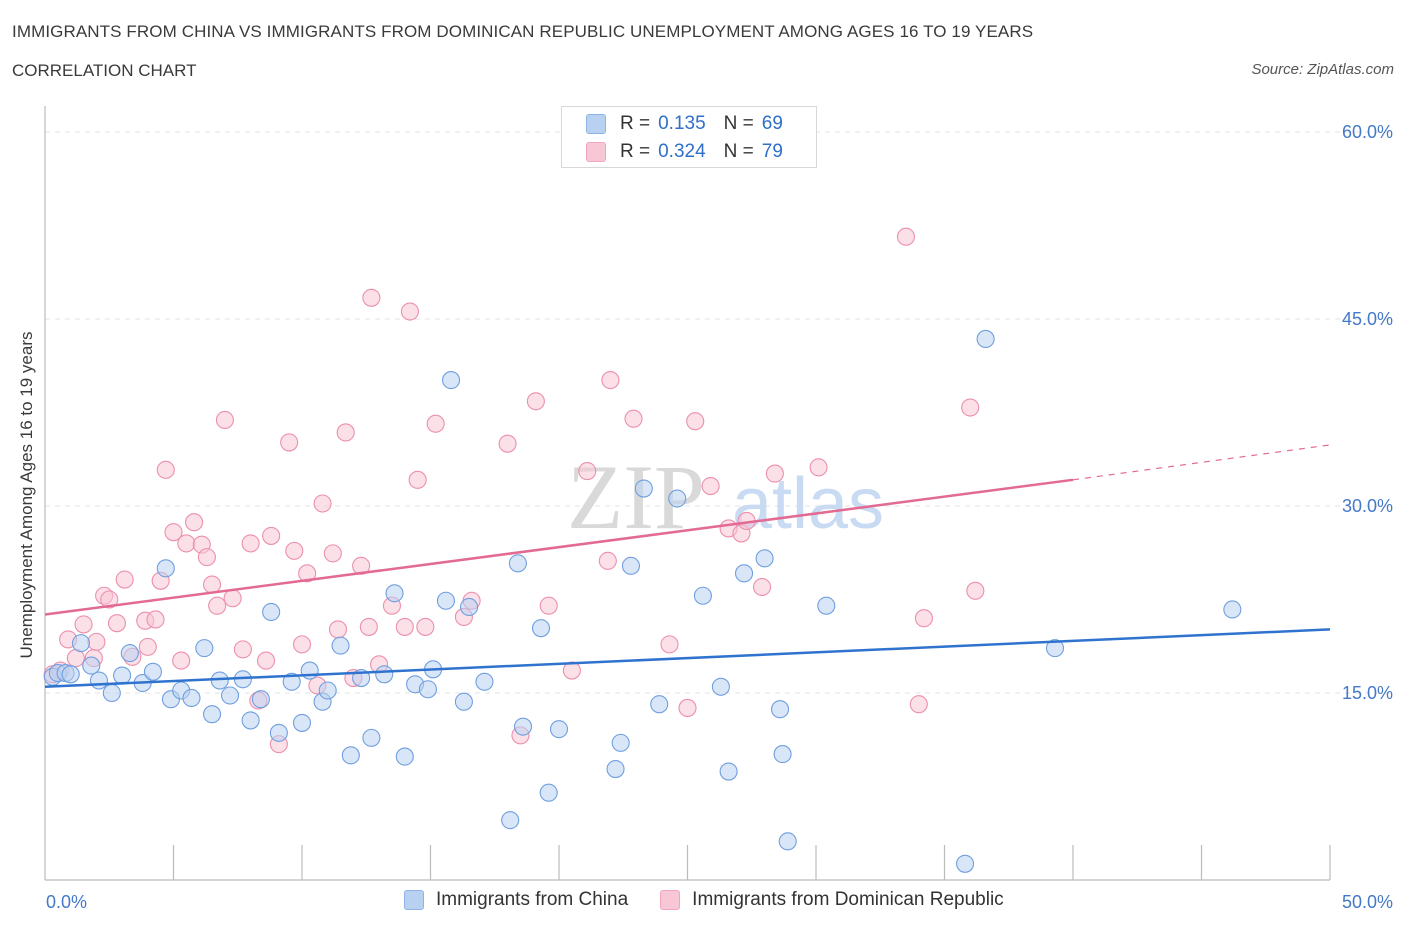 This screenshot has width=1406, height=930. Describe the element at coordinates (772, 151) in the screenshot. I see `n-value: 79` at that location.